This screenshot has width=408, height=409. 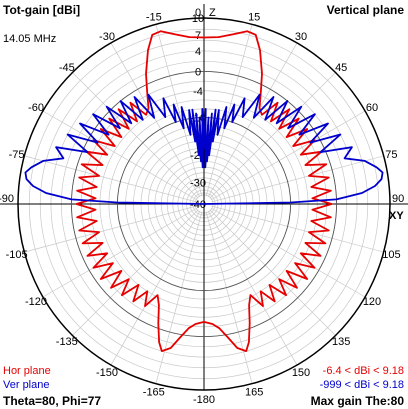 I want to click on angle-tick-label: -30, so click(x=107, y=37).